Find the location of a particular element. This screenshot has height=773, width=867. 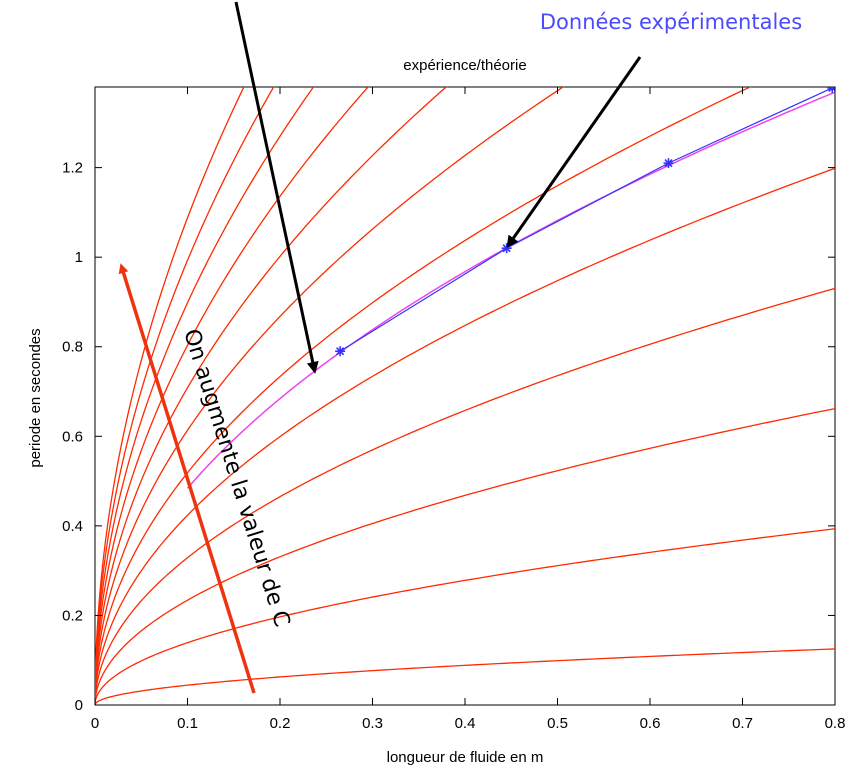

x-tick-label: 0.2 is located at coordinates (280, 723).